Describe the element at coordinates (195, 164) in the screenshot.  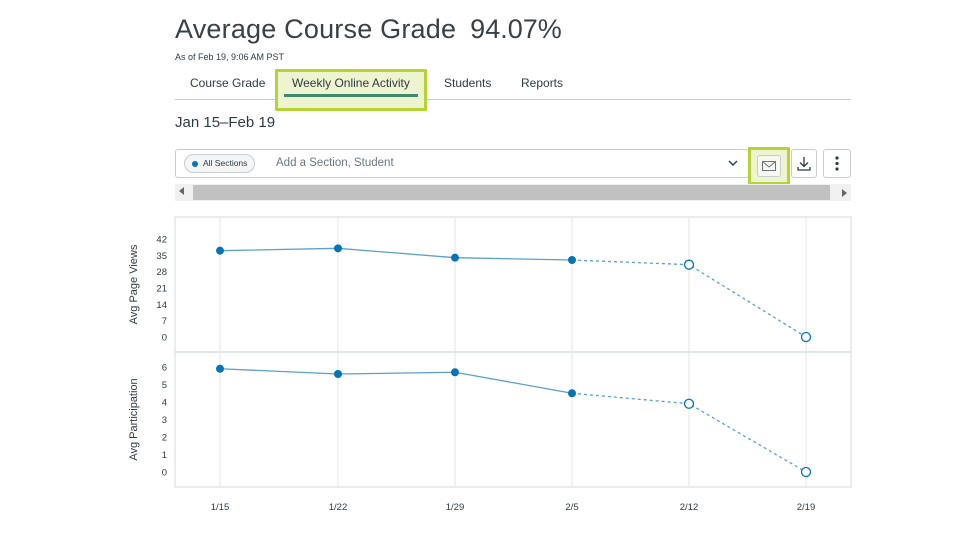
I see `pill-dot-icon` at that location.